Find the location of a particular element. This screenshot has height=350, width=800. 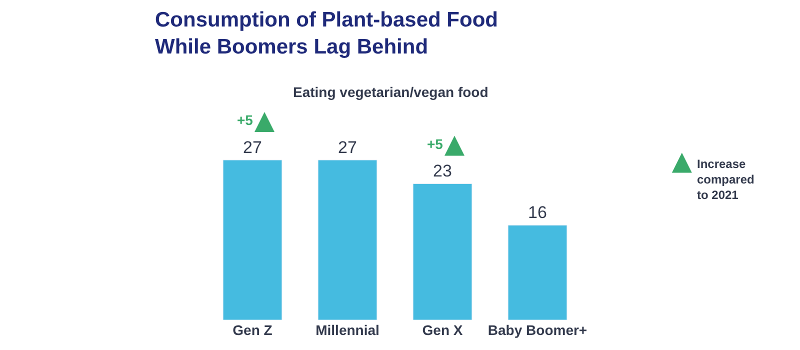

x-tick-label: Gen X is located at coordinates (443, 330).